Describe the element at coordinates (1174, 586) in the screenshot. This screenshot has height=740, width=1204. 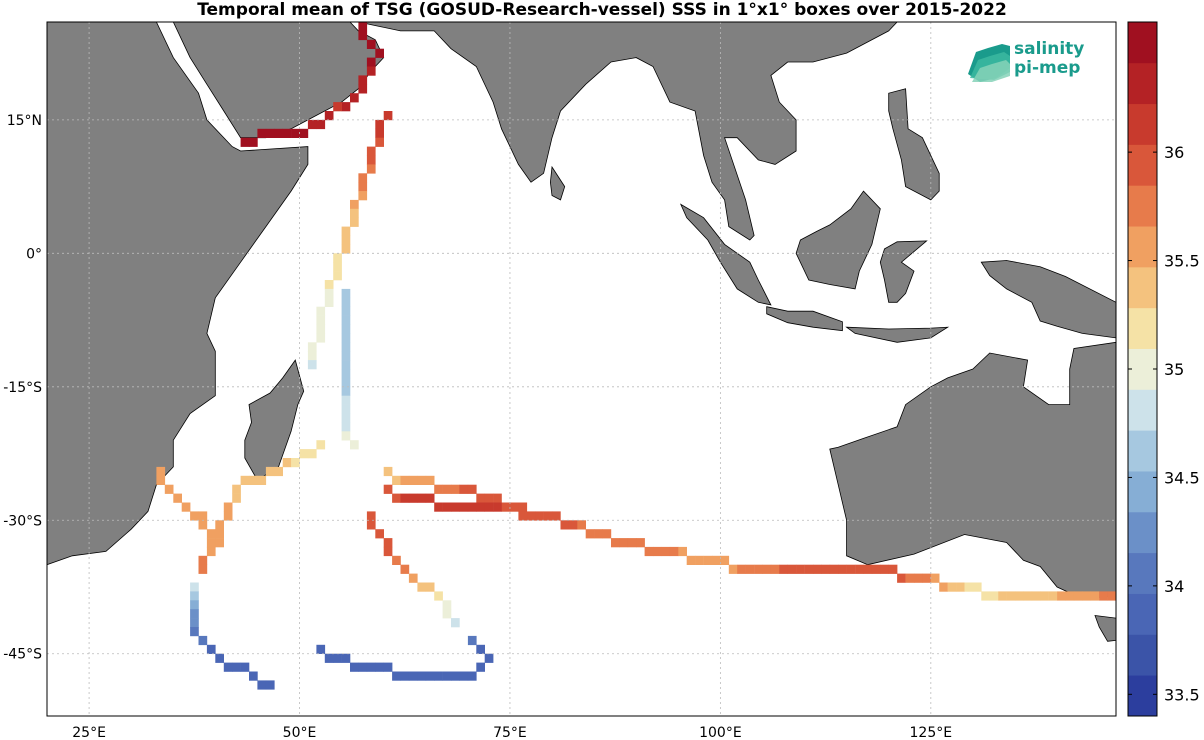
I see `colorbar-tick-label: 34` at that location.